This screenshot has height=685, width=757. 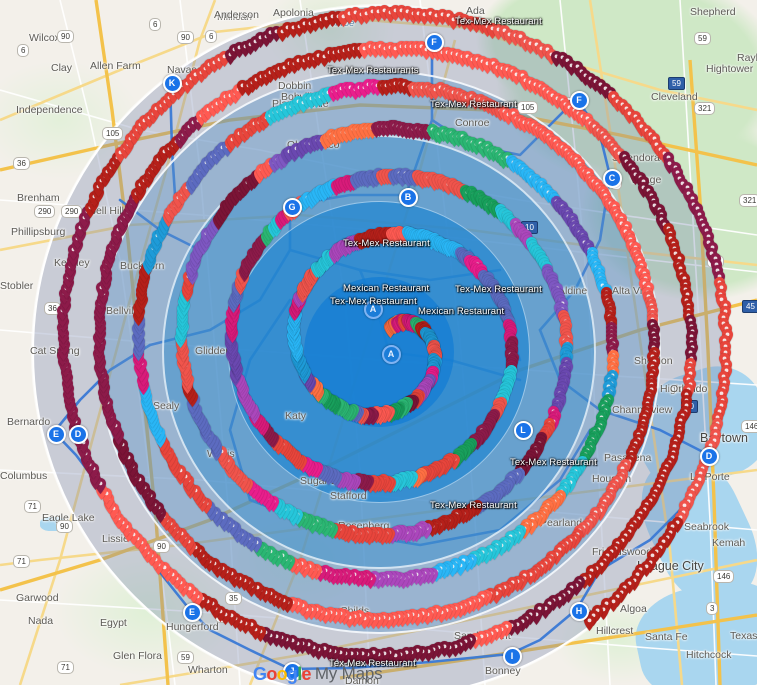 I want to click on waypoint-marker-j: J, so click(x=292, y=671).